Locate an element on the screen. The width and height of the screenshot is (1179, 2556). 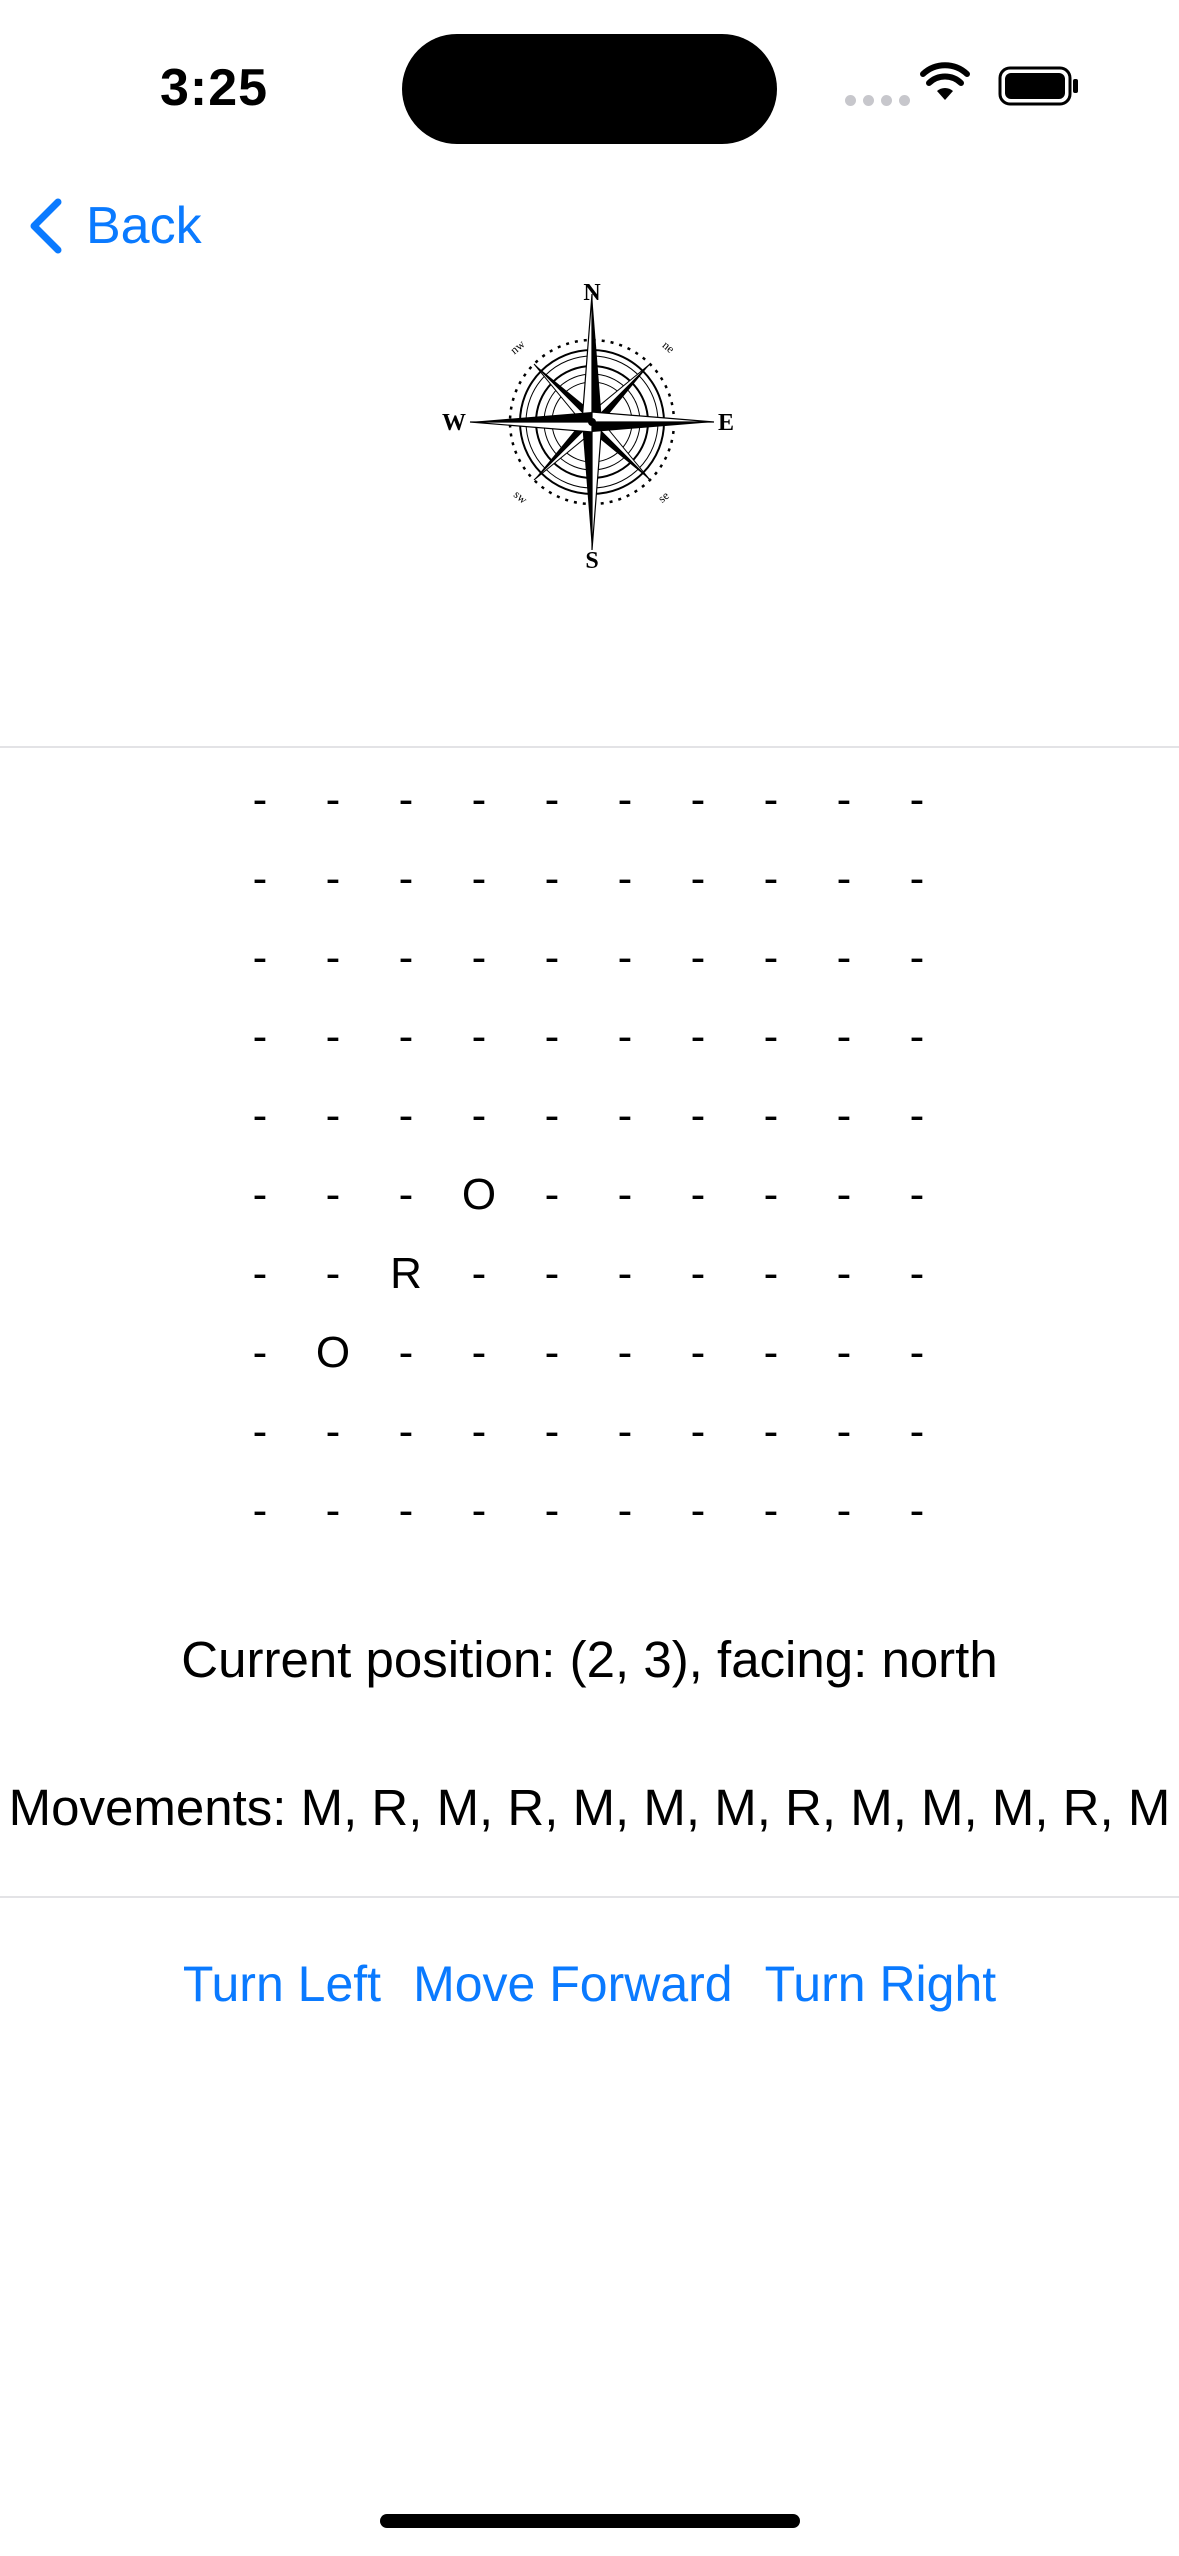
move-forward-button: Move Forward is located at coordinates (573, 1984).